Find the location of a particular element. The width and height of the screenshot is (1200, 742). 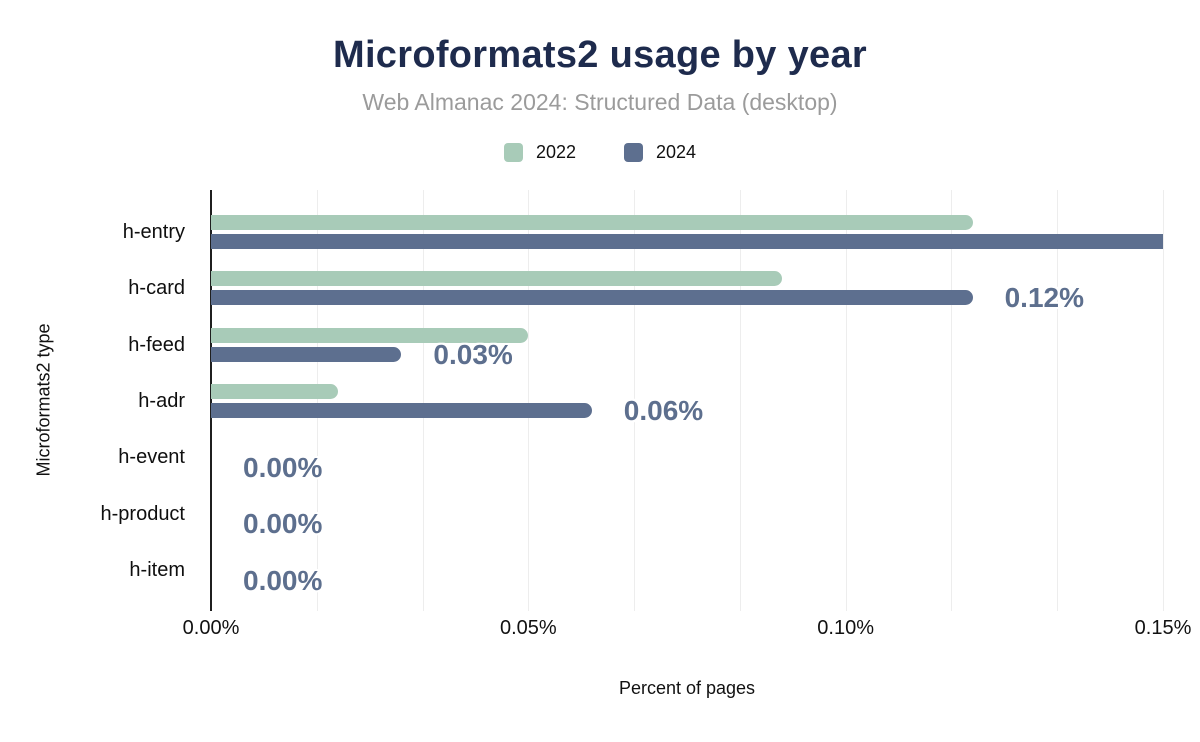

bar-h-entry-2024 is located at coordinates (687, 241).